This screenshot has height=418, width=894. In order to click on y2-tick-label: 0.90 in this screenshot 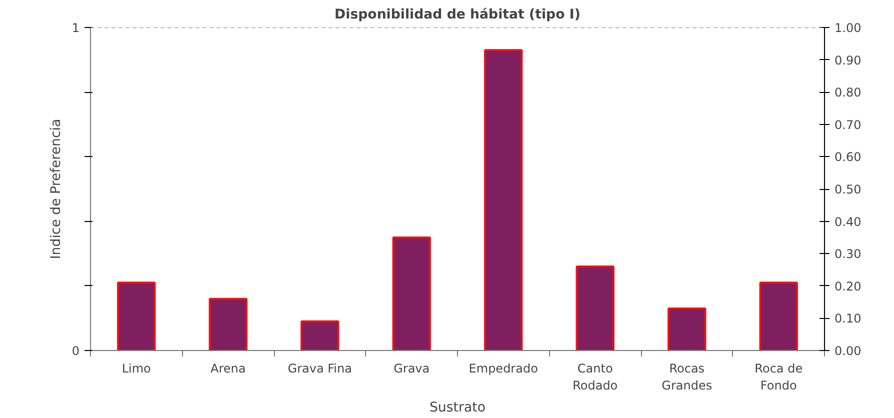, I will do `click(848, 60)`.